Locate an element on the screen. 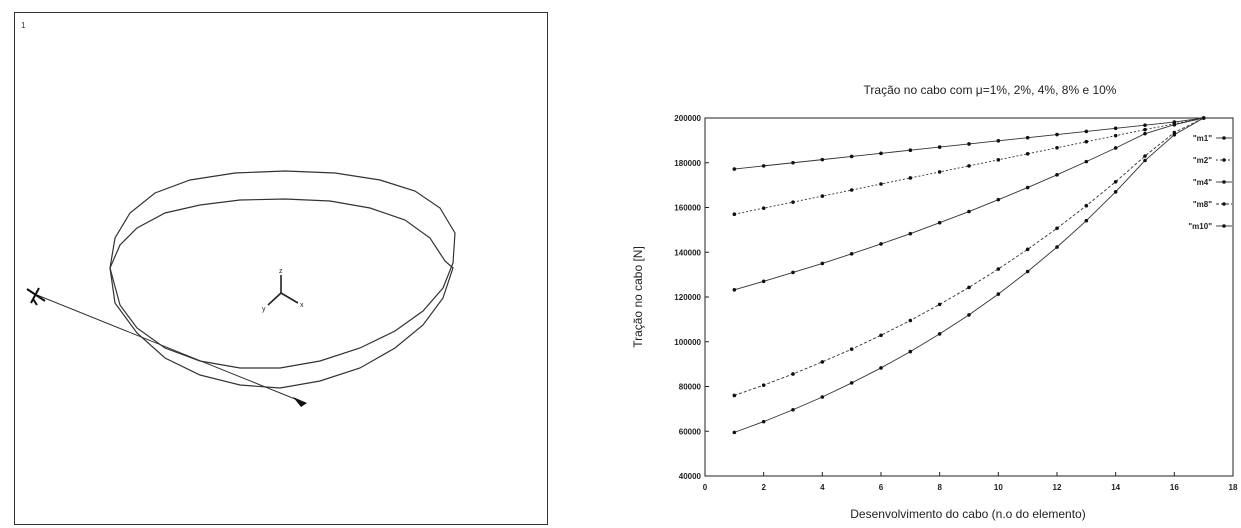 The image size is (1241, 528). axes-triad-icon is located at coordinates (283, 290).